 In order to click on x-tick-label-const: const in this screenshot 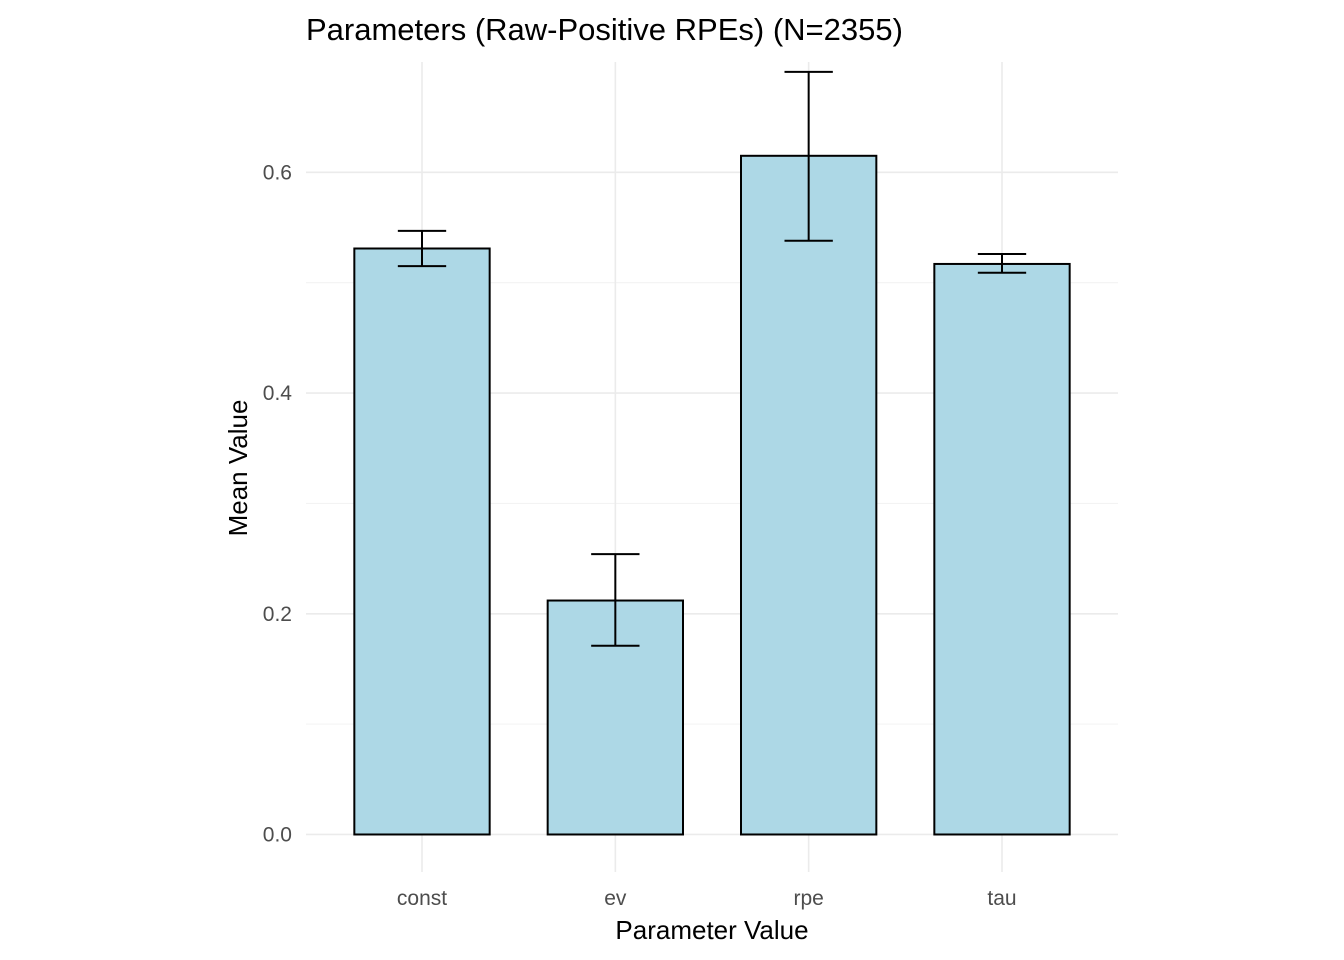, I will do `click(422, 898)`.